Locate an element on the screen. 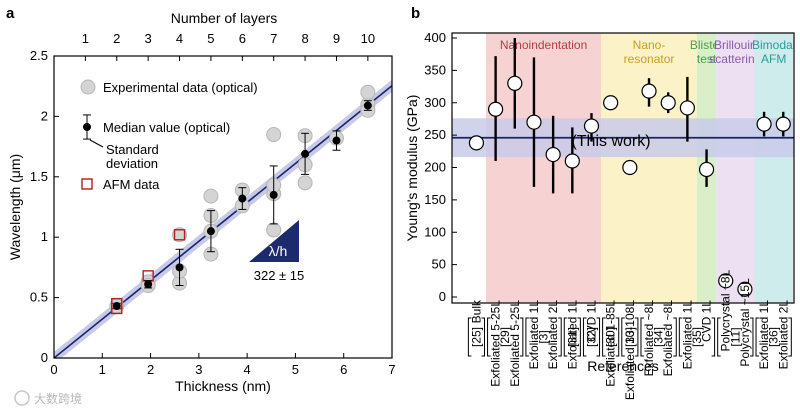 The width and height of the screenshot is (800, 408). y-tick-label: 1 is located at coordinates (44, 236).